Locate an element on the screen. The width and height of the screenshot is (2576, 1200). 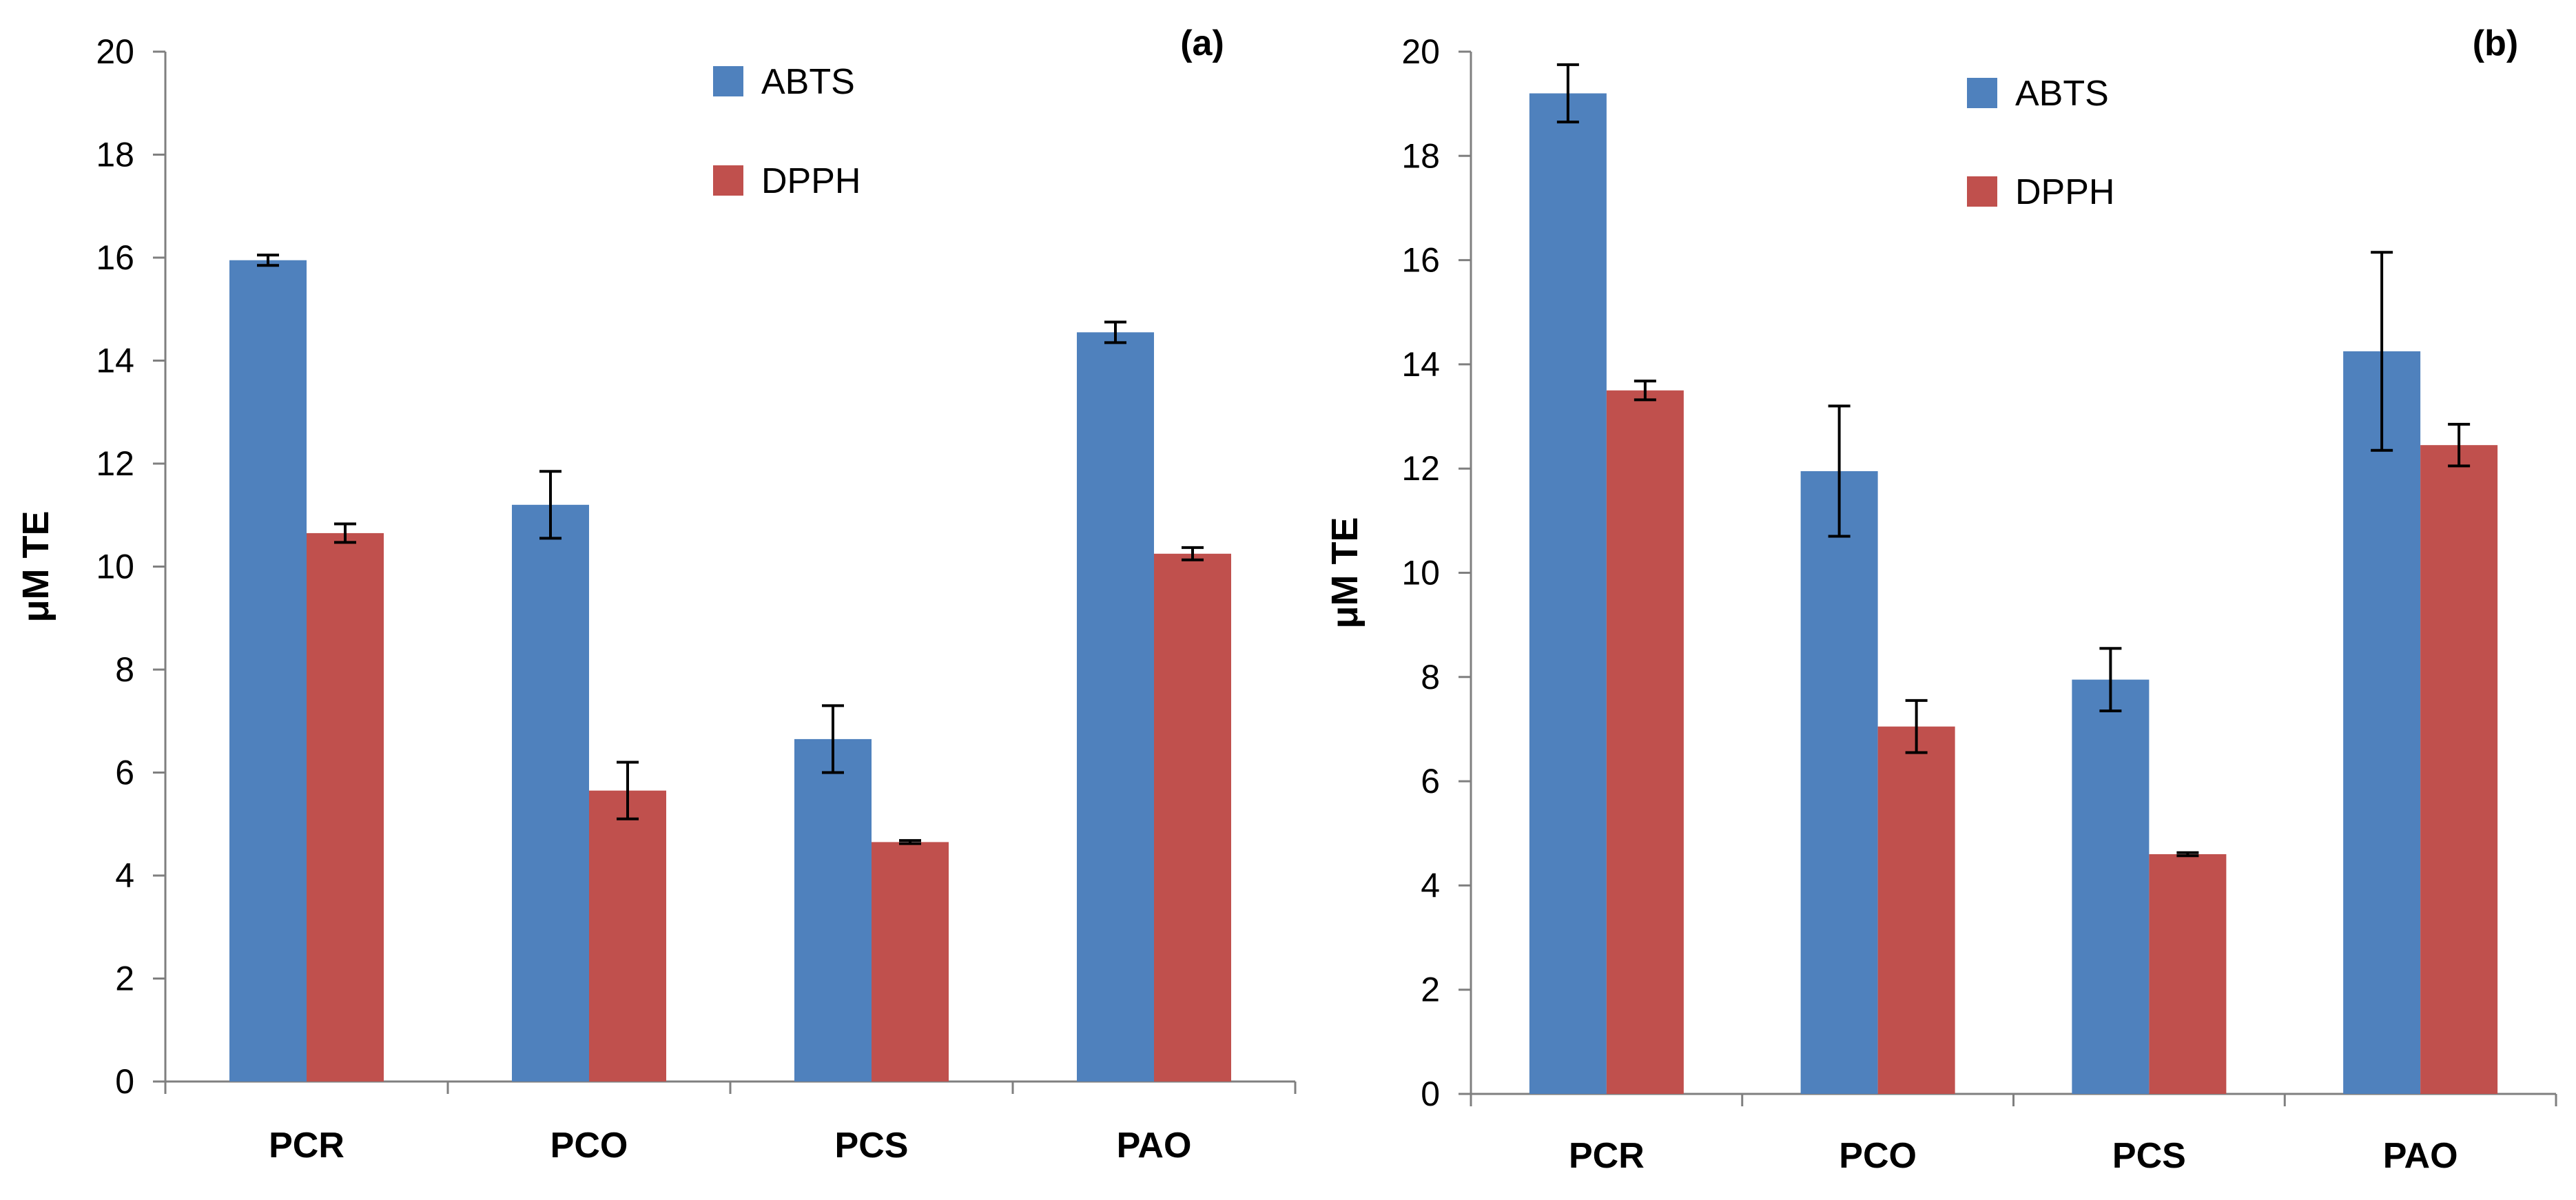
panel-label: (a) is located at coordinates (1202, 43).